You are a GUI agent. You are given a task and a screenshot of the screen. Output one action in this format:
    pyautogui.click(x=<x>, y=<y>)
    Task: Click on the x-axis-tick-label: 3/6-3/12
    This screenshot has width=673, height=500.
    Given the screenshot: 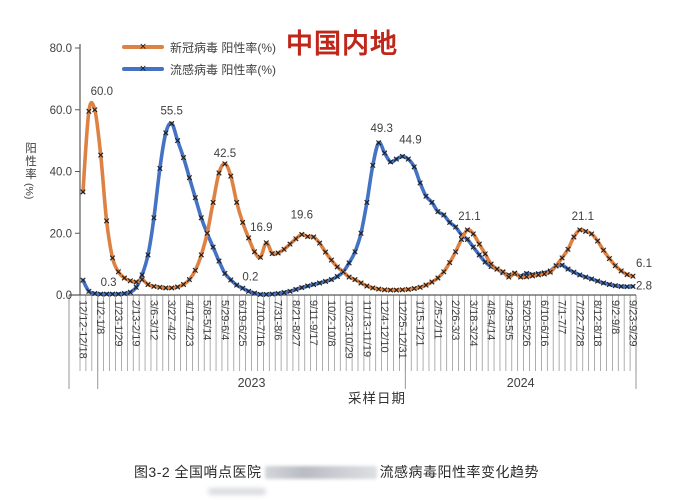 What is the action you would take?
    pyautogui.click(x=153, y=320)
    